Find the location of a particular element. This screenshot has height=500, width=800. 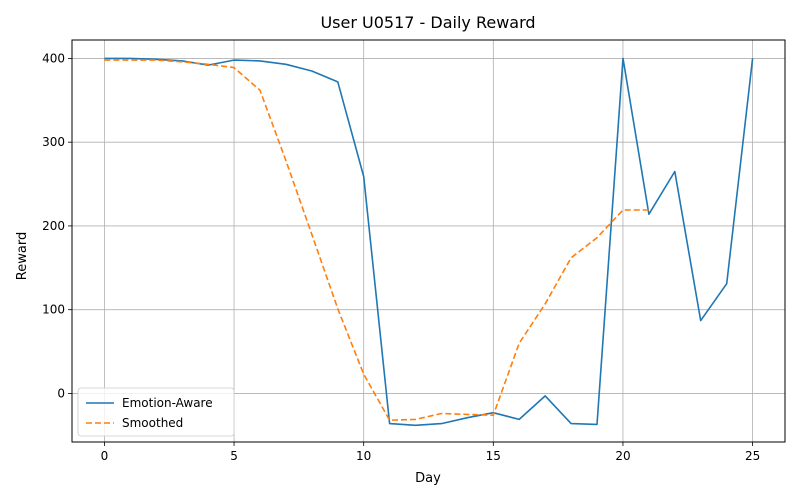

legend-box is located at coordinates (156, 412).